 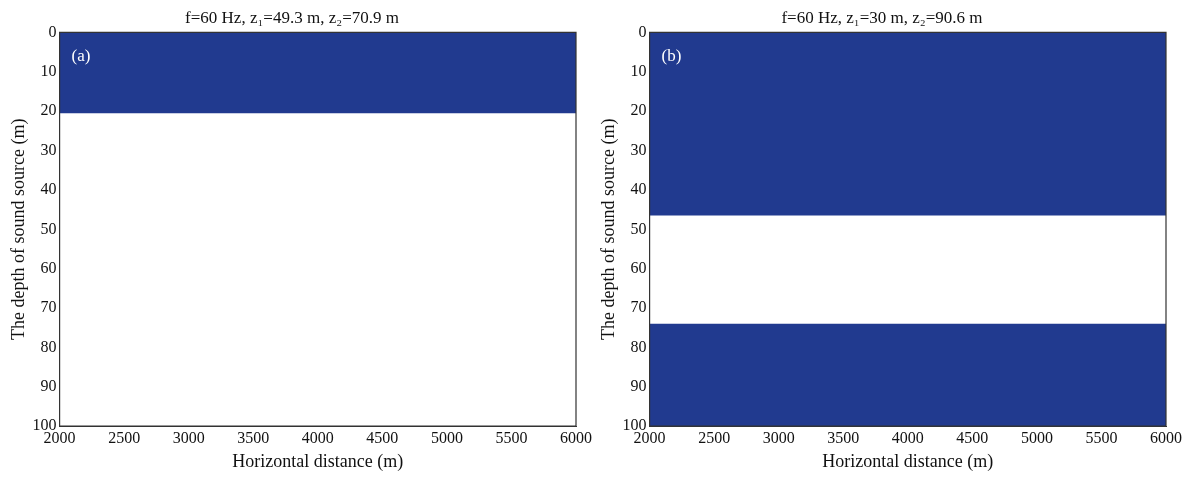 What do you see at coordinates (292, 17) in the screenshot?
I see `chart-title: f=60 Hz, z₁=49.3 m, z₂=70.9 m` at bounding box center [292, 17].